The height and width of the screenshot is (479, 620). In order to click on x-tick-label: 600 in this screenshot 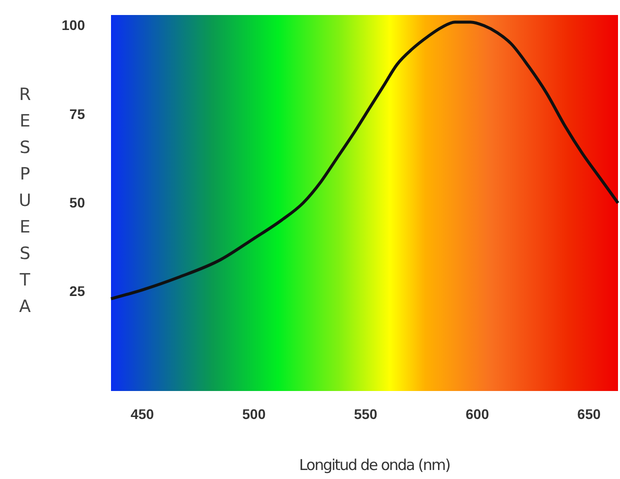, I will do `click(478, 414)`.